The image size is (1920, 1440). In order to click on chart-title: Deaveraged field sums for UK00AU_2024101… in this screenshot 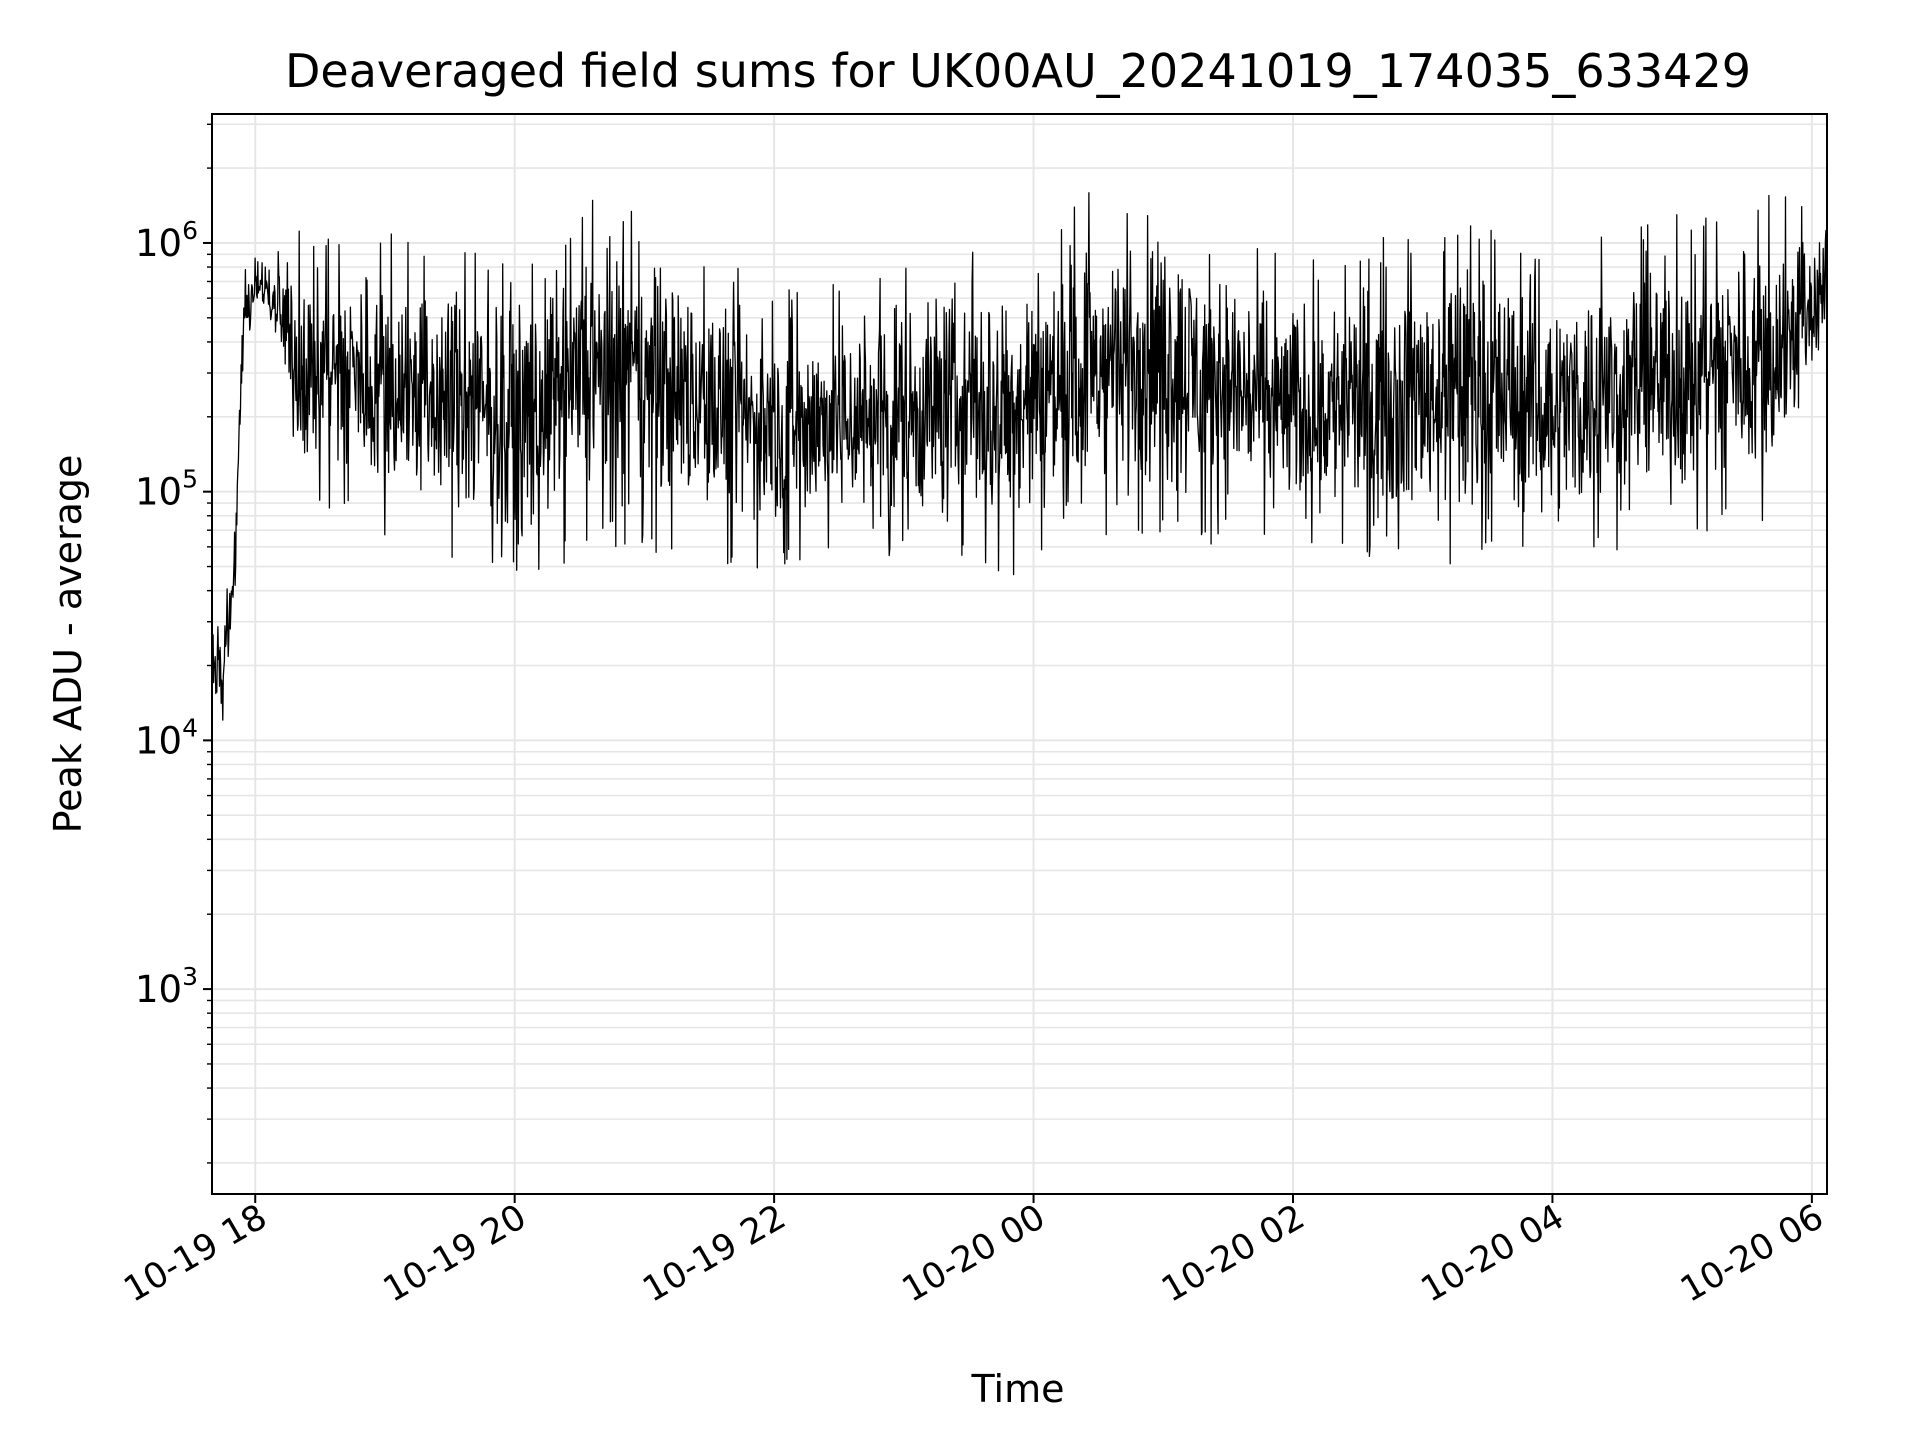, I will do `click(1018, 71)`.